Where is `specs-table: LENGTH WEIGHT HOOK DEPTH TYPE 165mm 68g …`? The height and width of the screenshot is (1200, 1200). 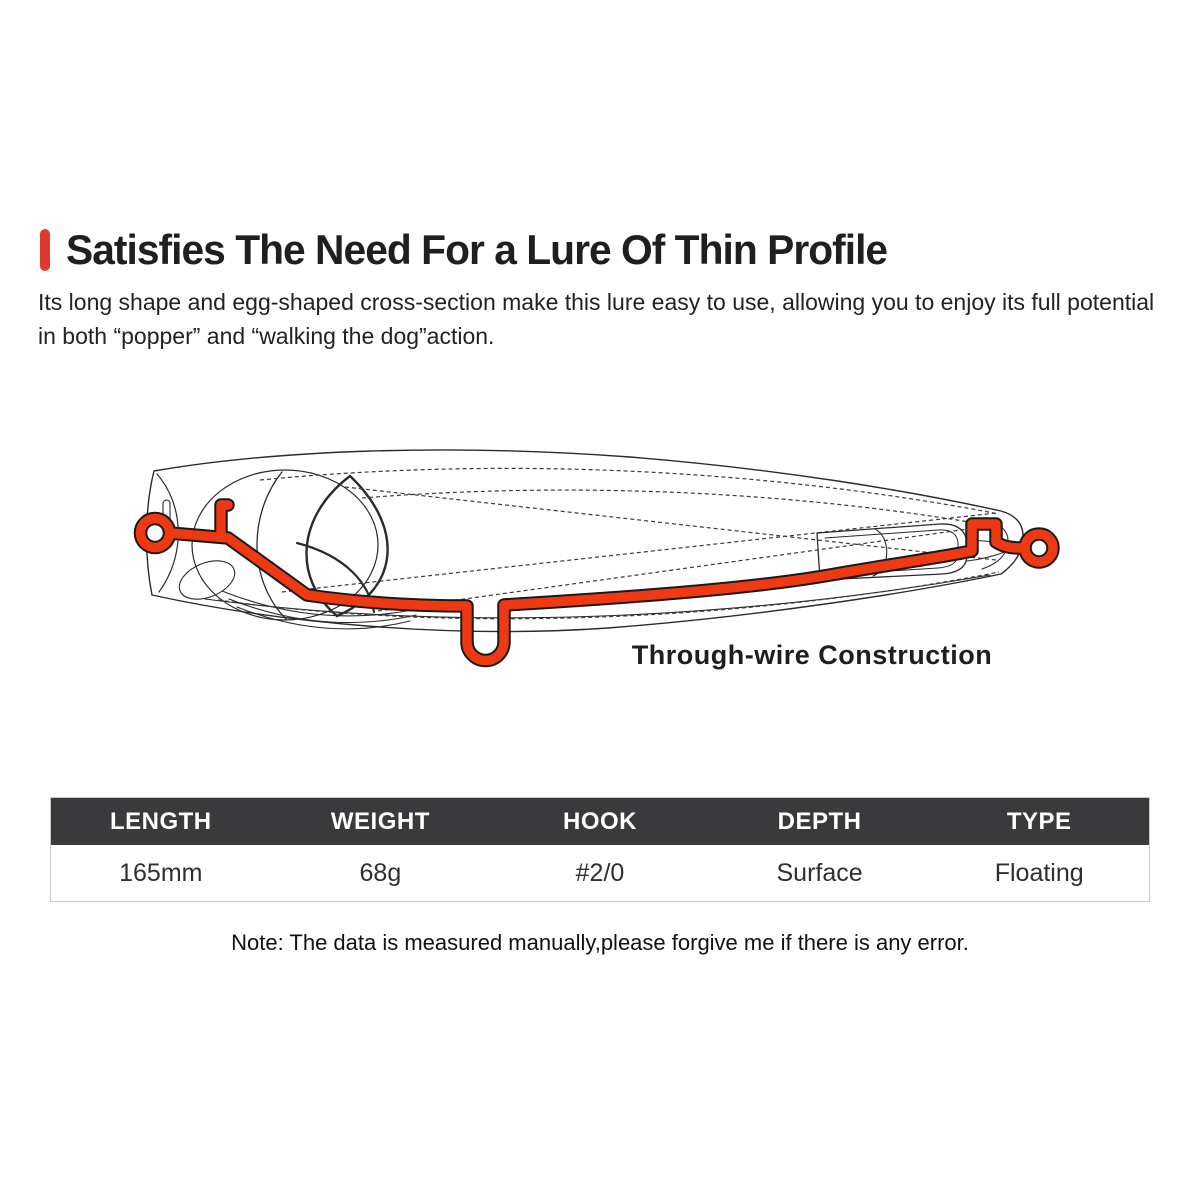
specs-table: LENGTH WEIGHT HOOK DEPTH TYPE 165mm 68g … is located at coordinates (600, 849).